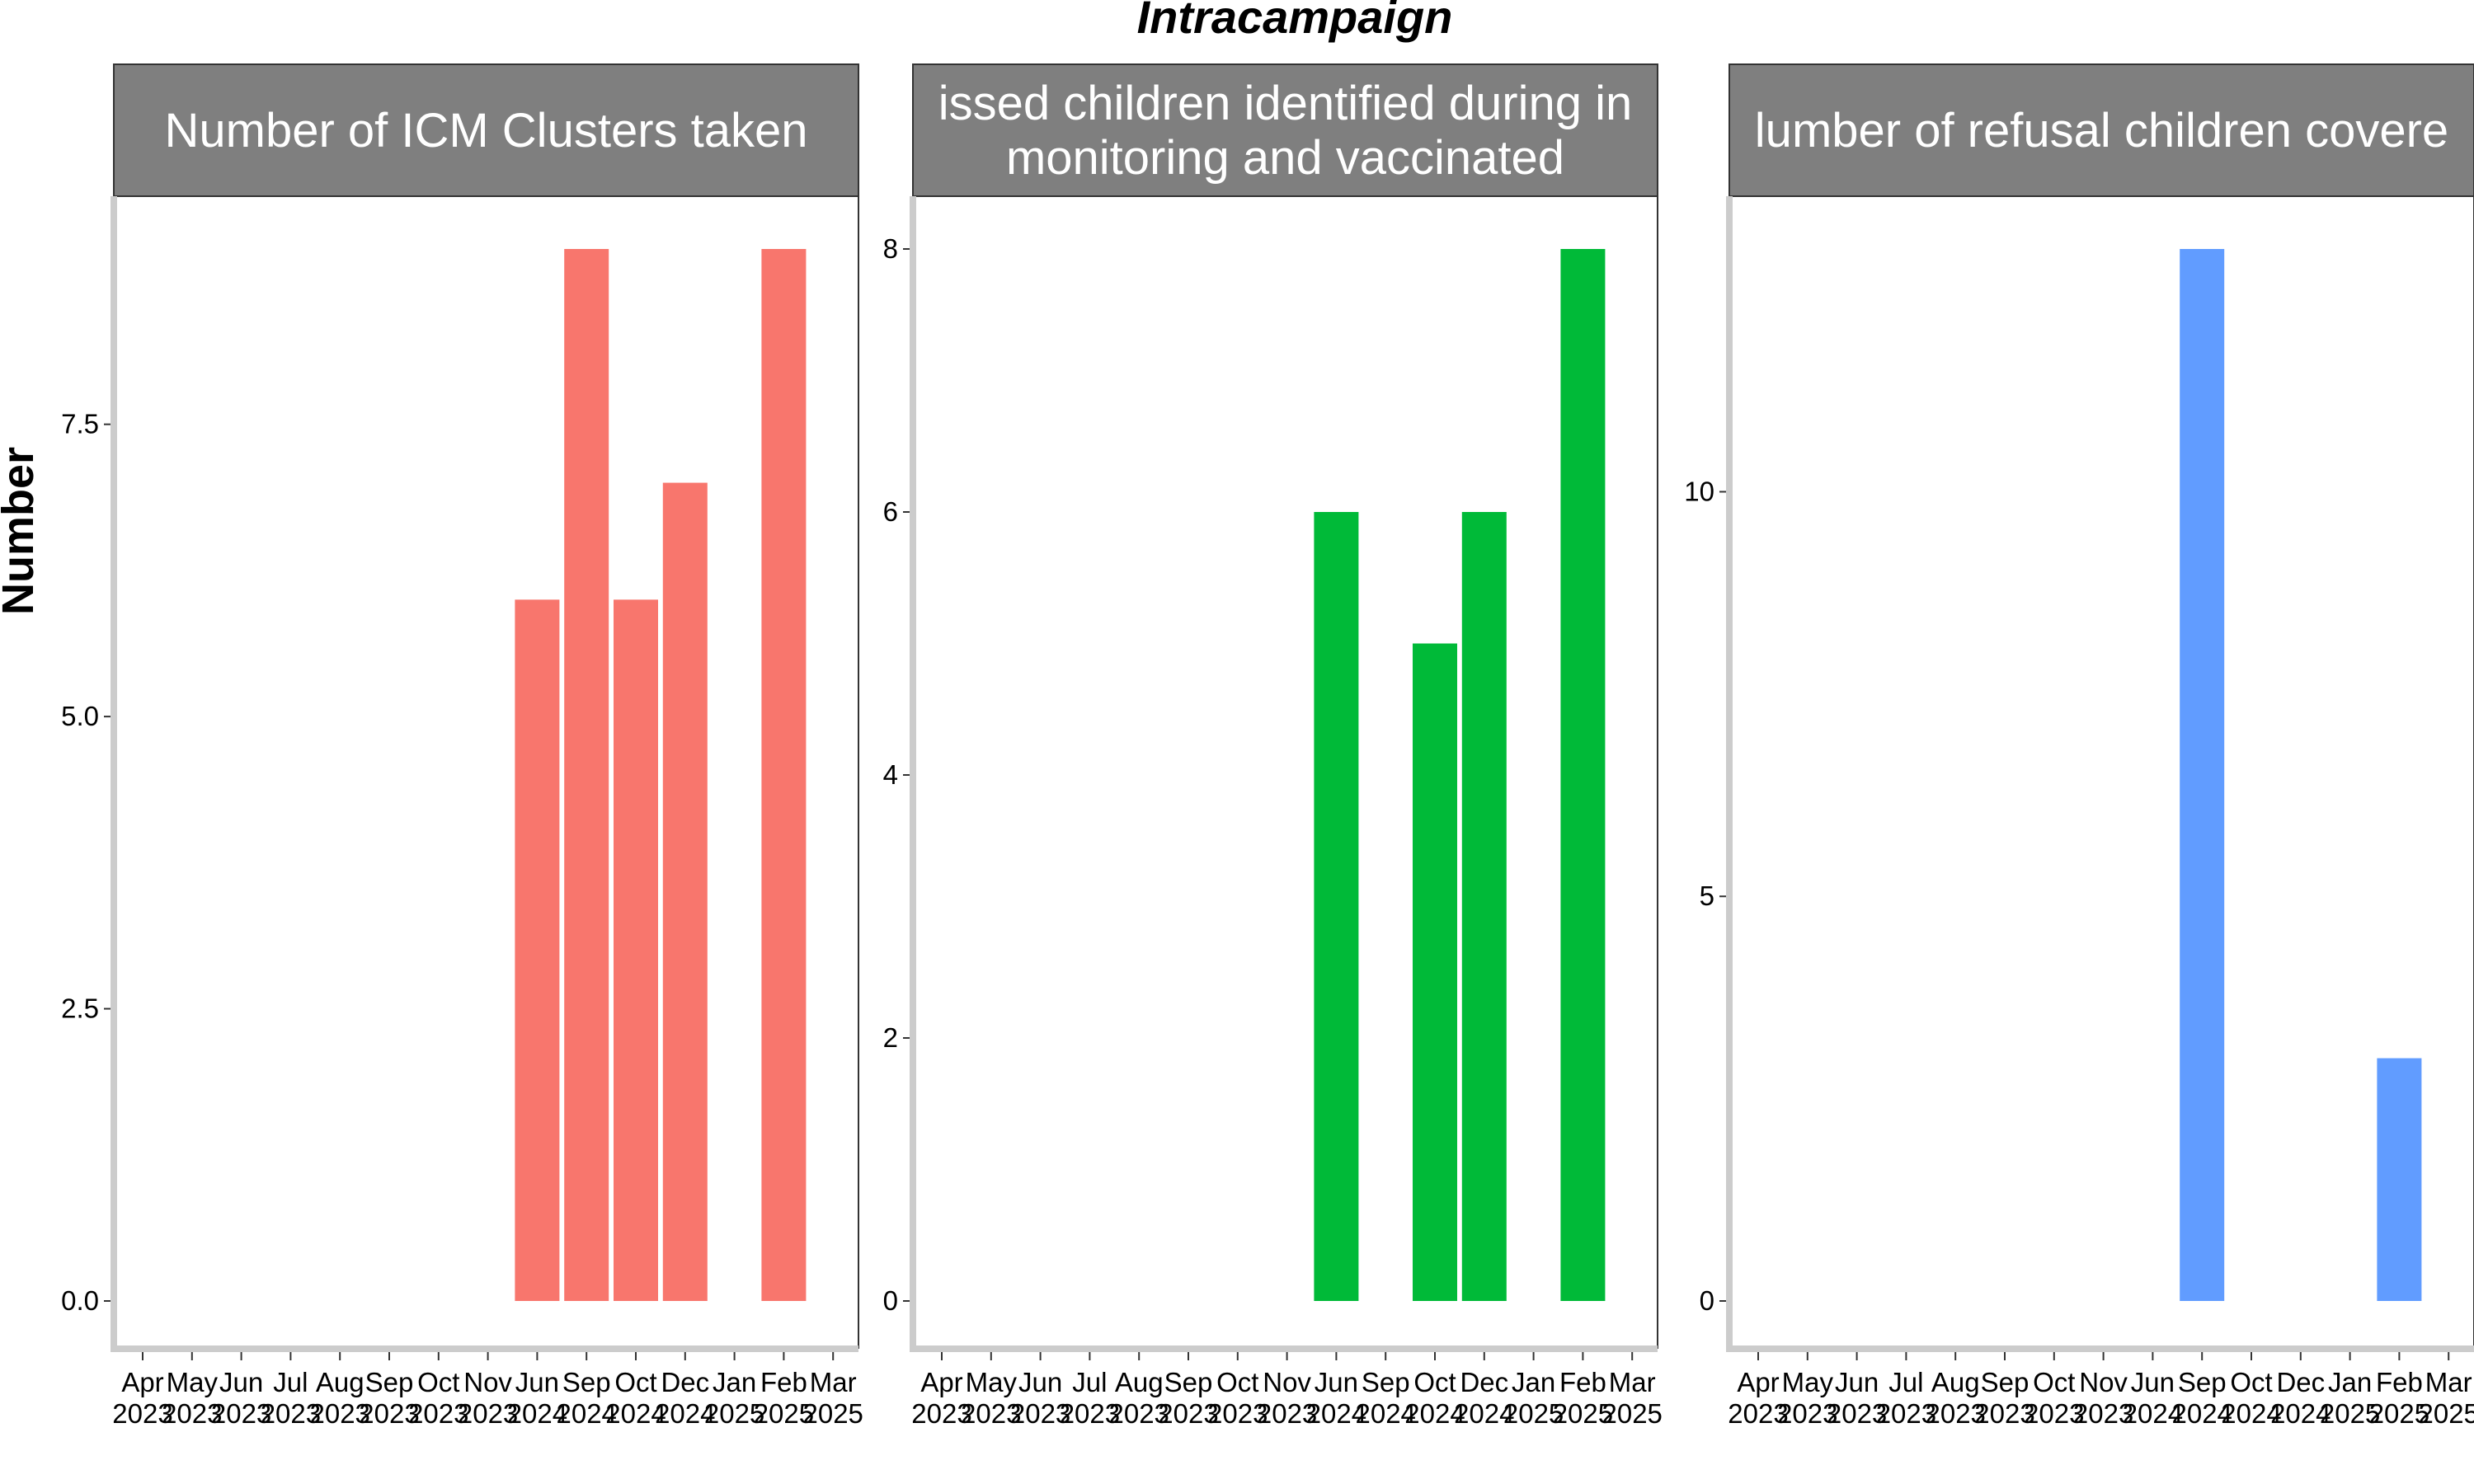 This screenshot has height=1484, width=2474. I want to click on y-tick-label: 10, so click(1699, 491).